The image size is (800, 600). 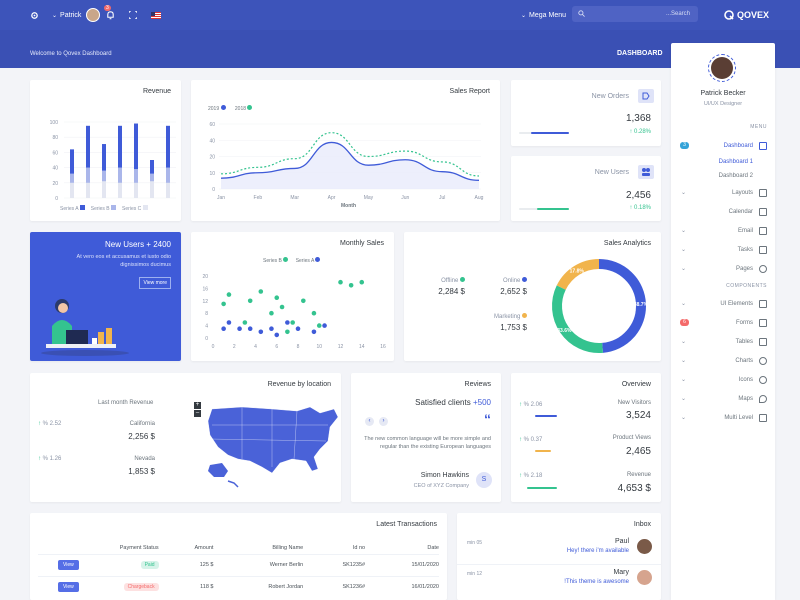 What do you see at coordinates (425, 565) in the screenshot?
I see `date-cell: 15/01/2020` at bounding box center [425, 565].